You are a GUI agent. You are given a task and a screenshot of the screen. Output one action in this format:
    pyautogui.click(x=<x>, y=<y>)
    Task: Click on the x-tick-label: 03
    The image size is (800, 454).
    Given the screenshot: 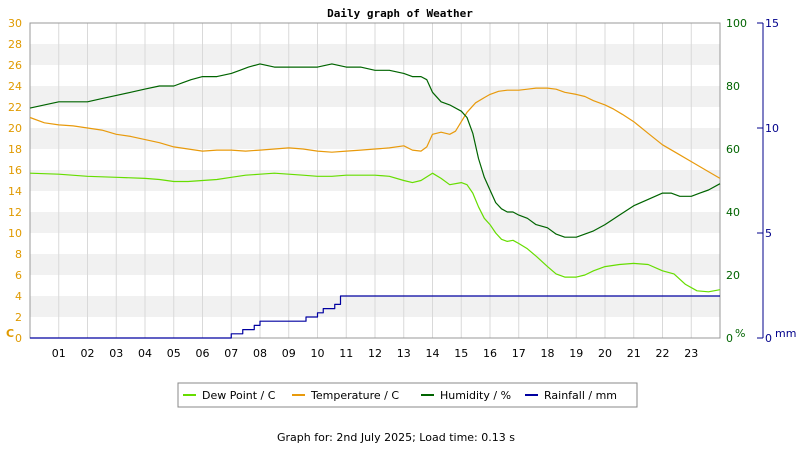 What is the action you would take?
    pyautogui.click(x=116, y=353)
    